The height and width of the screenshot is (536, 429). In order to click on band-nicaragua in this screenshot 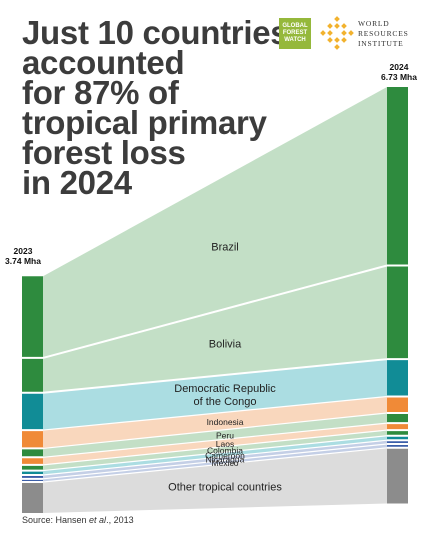, I will do `click(215, 459)`.